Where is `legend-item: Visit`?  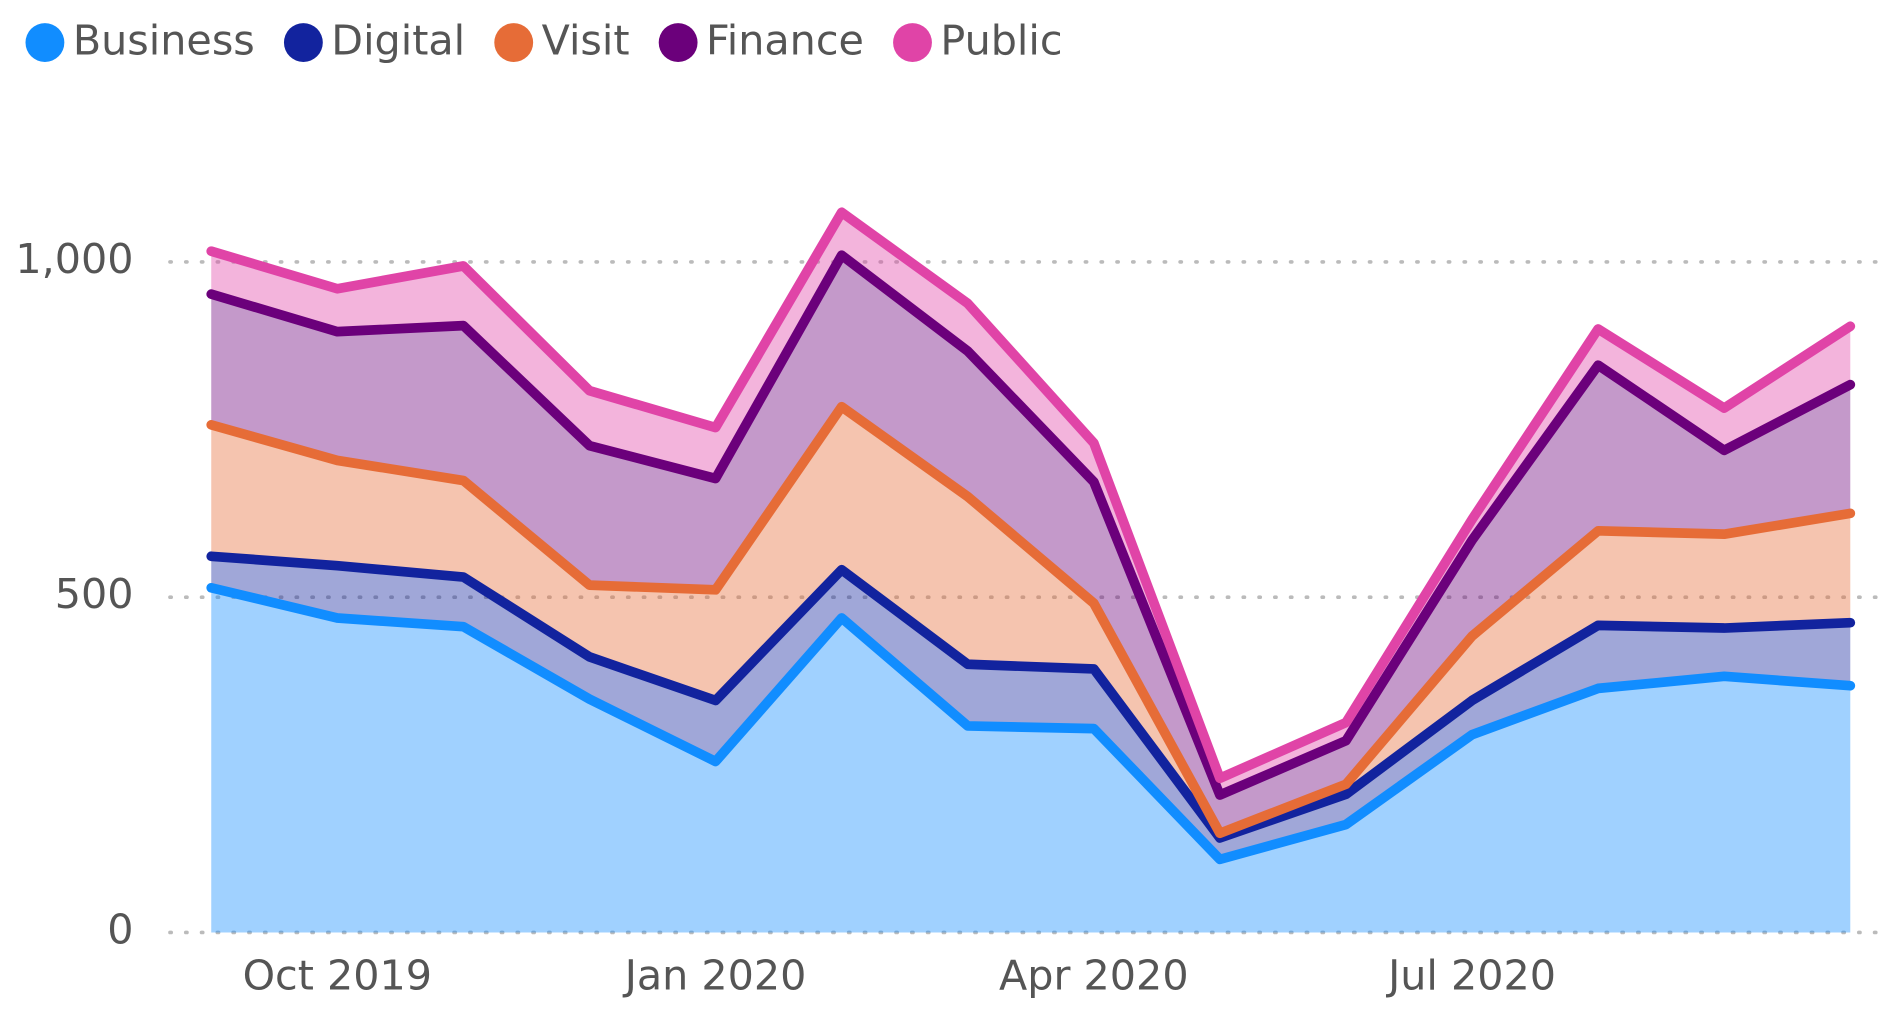
legend-item: Visit is located at coordinates (562, 41).